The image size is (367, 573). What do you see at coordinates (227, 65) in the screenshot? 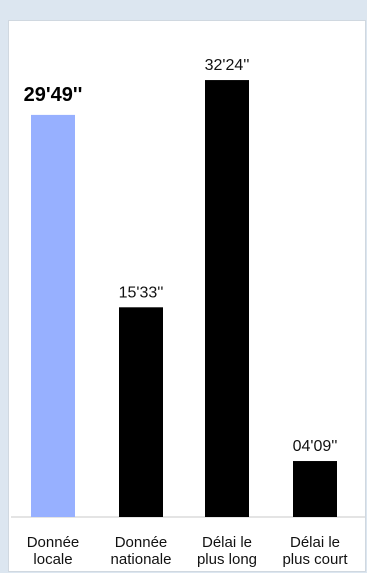
I see `value-label-2: 32'24''` at bounding box center [227, 65].